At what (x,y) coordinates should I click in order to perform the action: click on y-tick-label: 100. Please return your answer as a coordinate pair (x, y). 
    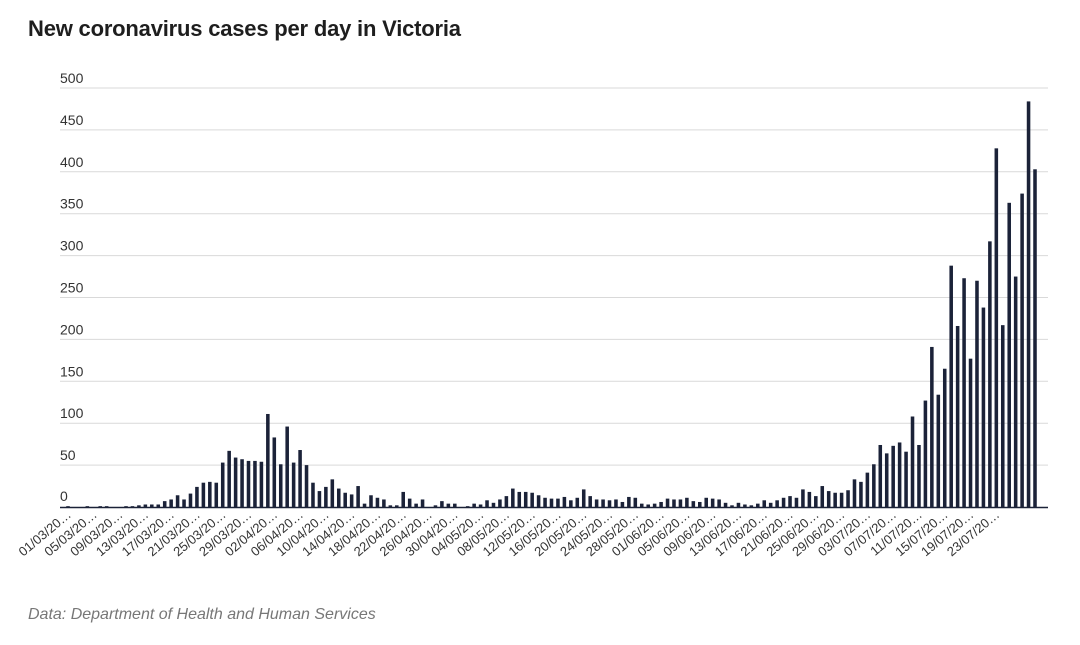
    Looking at the image, I should click on (72, 413).